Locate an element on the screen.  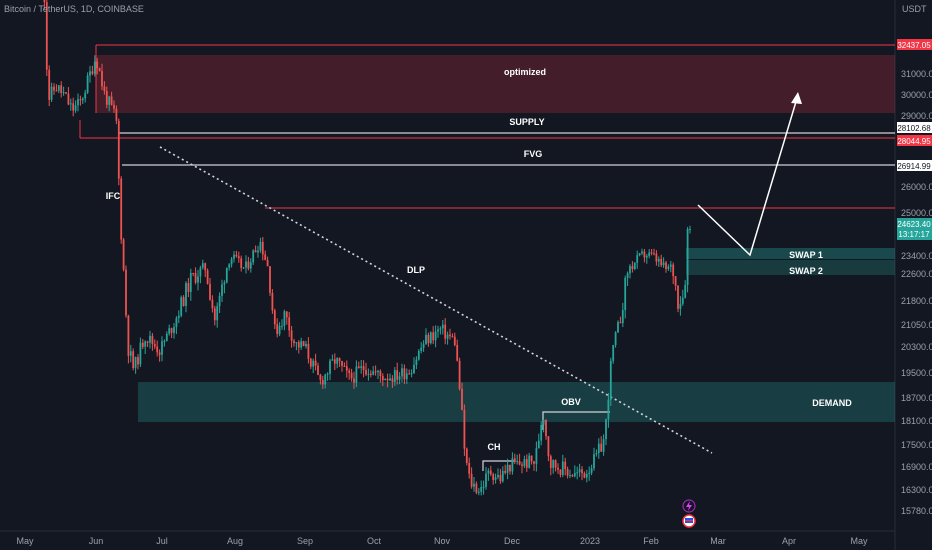
x-tick-label: Sep is located at coordinates (305, 541).